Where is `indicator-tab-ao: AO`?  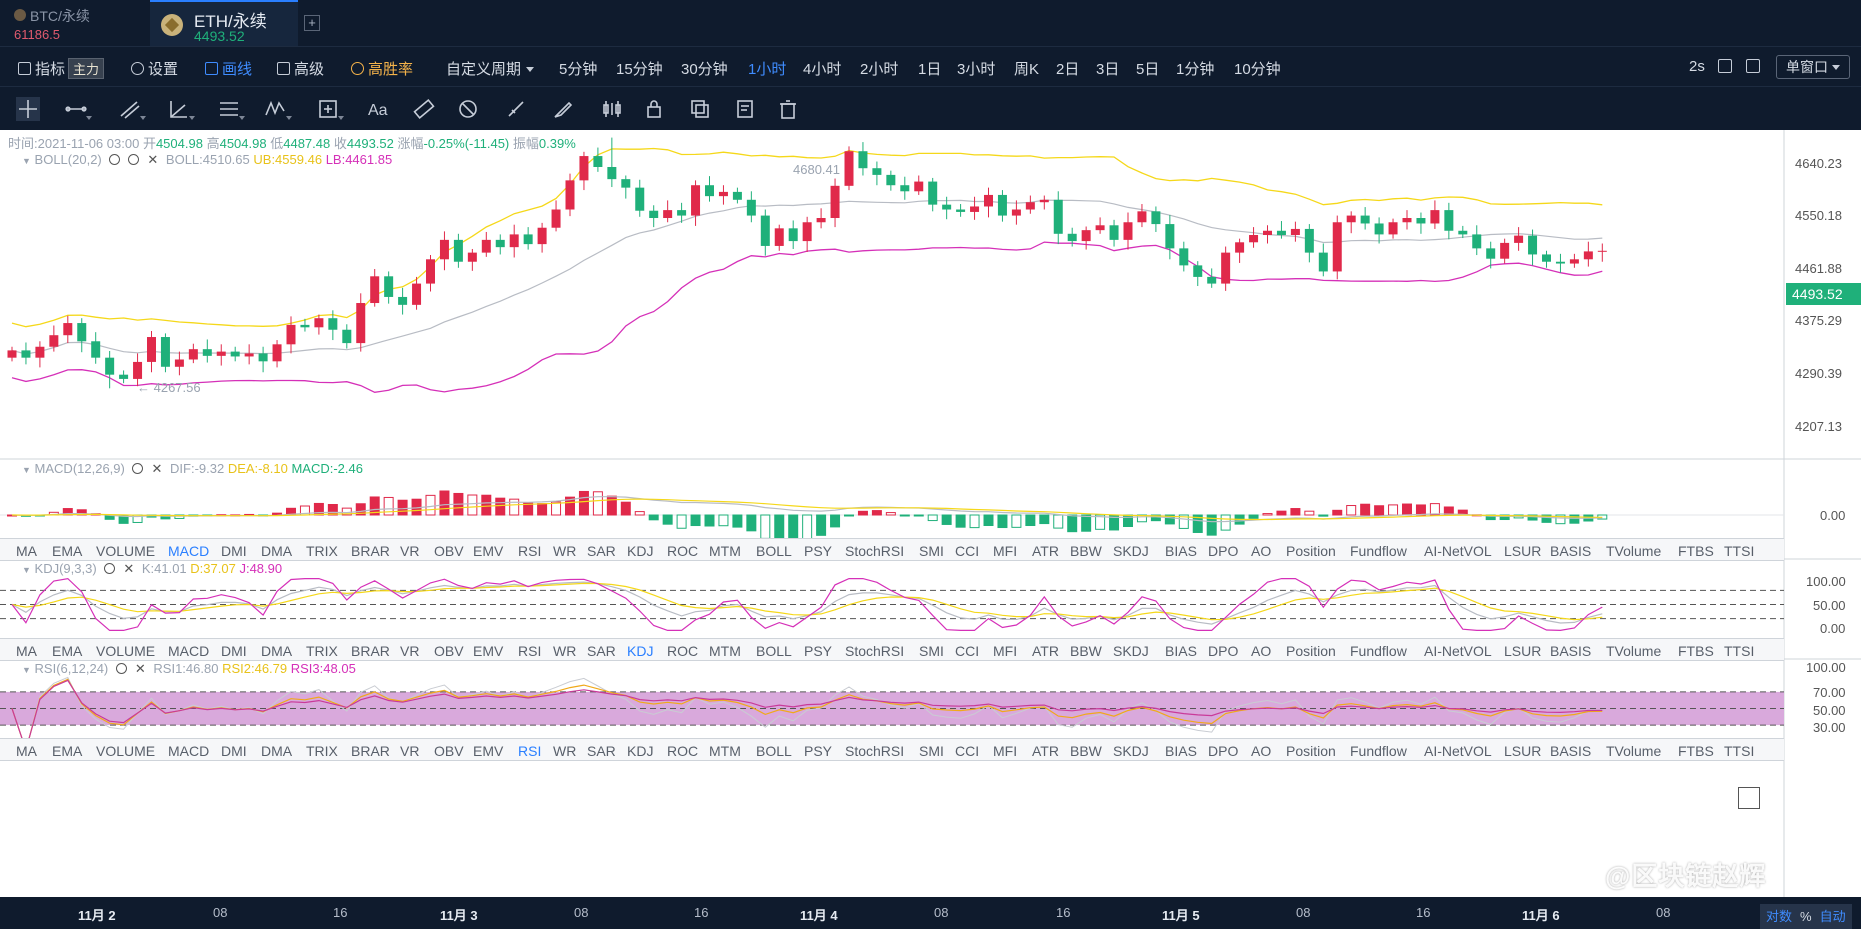 indicator-tab-ao: AO is located at coordinates (1261, 751).